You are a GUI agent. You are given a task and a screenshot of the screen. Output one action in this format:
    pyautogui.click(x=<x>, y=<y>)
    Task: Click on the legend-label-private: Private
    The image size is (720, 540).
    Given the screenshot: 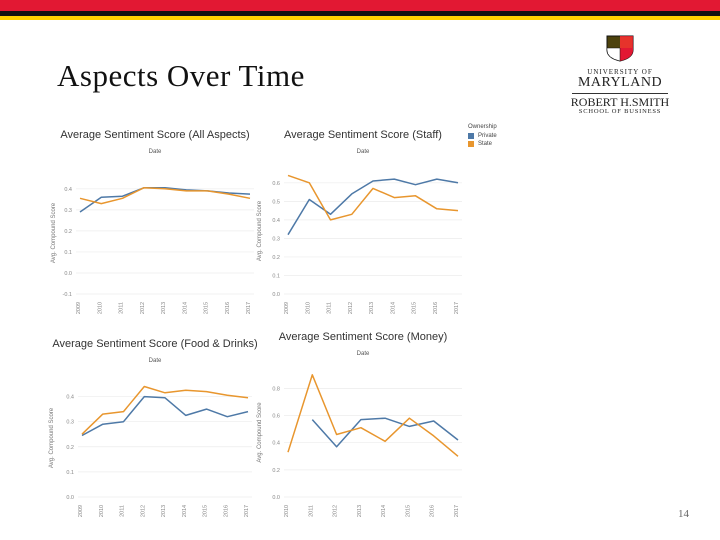 What is the action you would take?
    pyautogui.click(x=487, y=136)
    